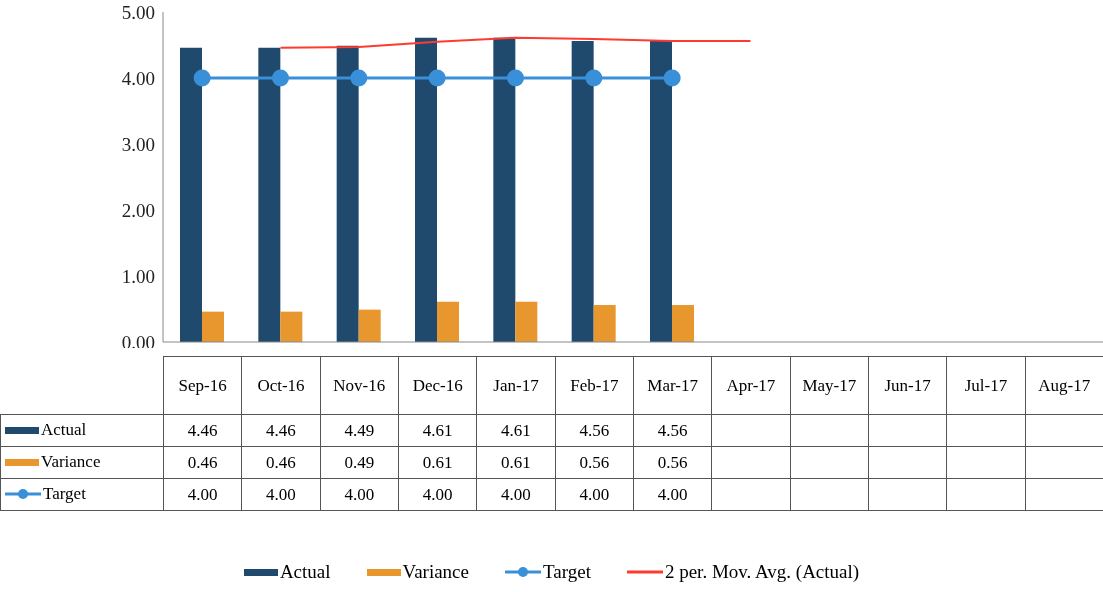  Describe the element at coordinates (907, 385) in the screenshot. I see `x-tick-label: Jun-17` at that location.